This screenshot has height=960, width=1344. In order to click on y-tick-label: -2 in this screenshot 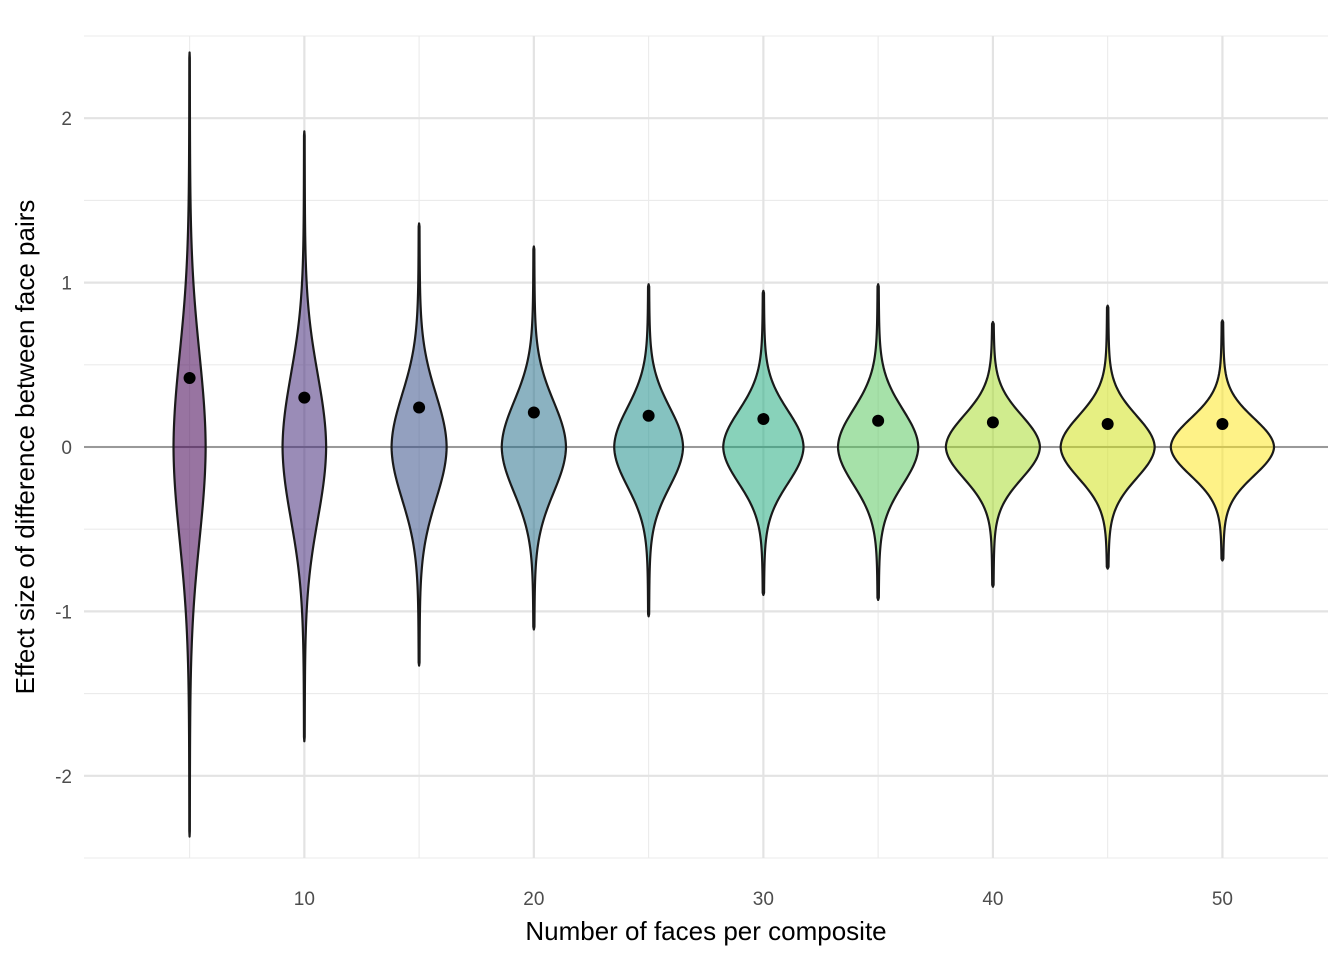, I will do `click(63, 777)`.